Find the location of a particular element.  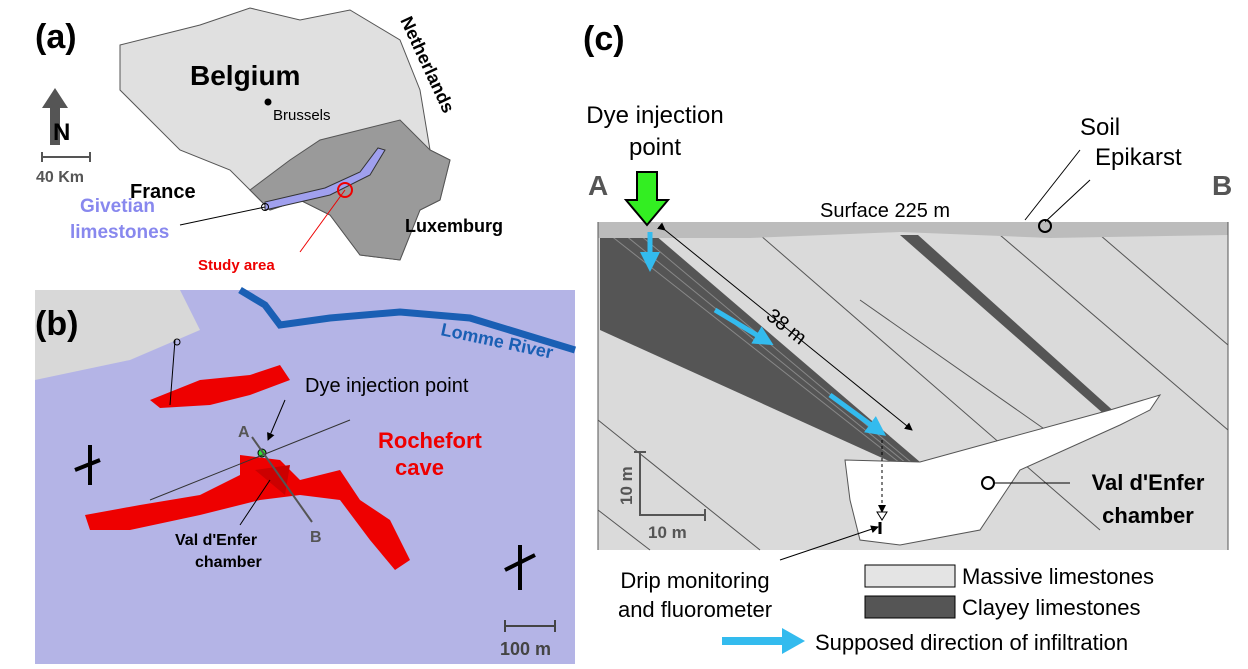

drip-label: Drip monitoring is located at coordinates (694, 580).